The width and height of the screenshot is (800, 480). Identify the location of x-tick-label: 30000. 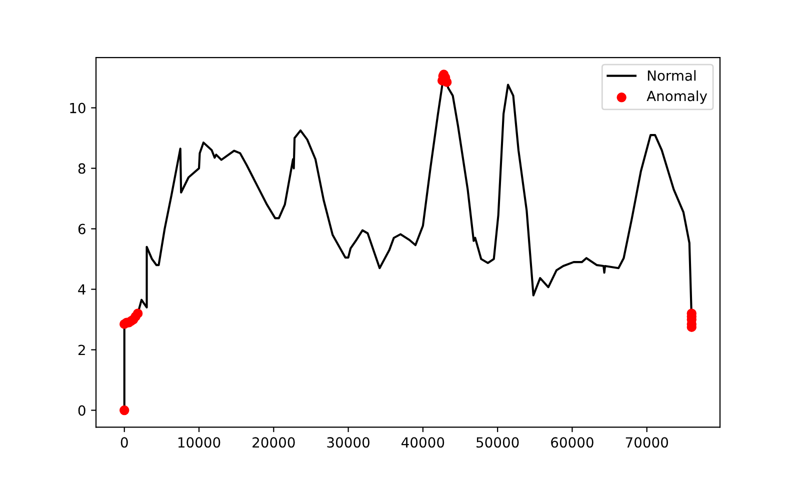
(348, 442).